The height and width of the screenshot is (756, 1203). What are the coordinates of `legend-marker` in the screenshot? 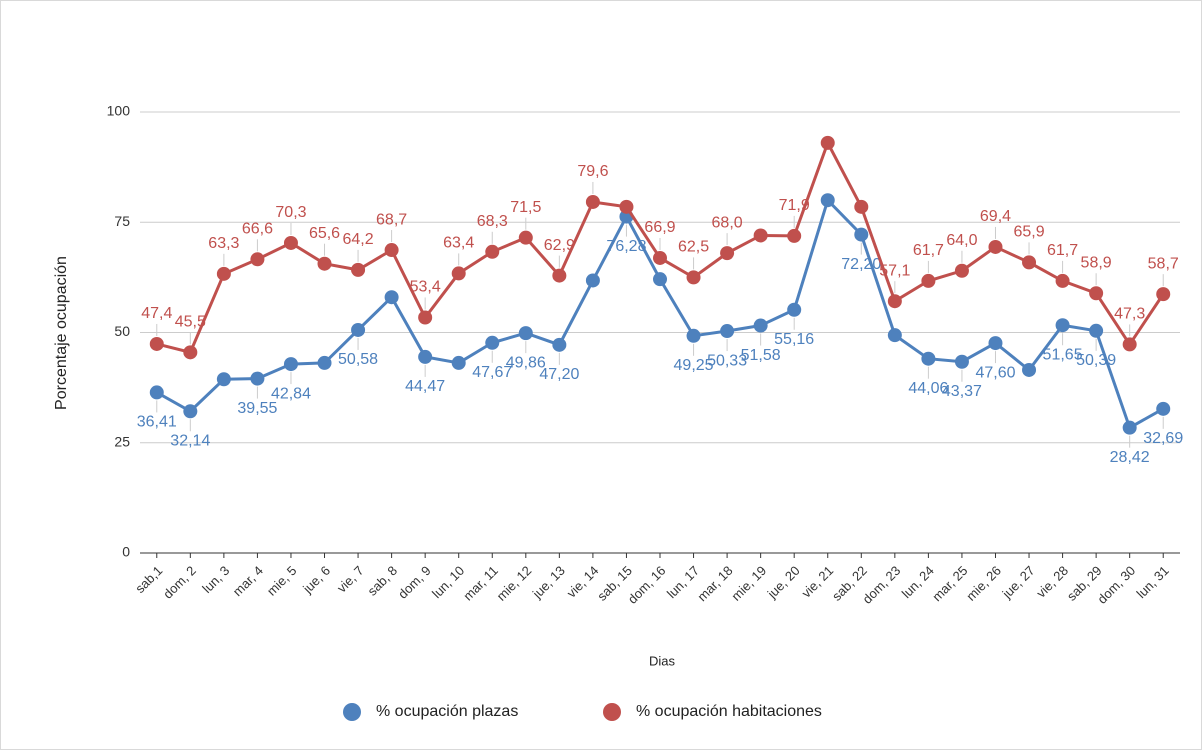 It's located at (612, 712).